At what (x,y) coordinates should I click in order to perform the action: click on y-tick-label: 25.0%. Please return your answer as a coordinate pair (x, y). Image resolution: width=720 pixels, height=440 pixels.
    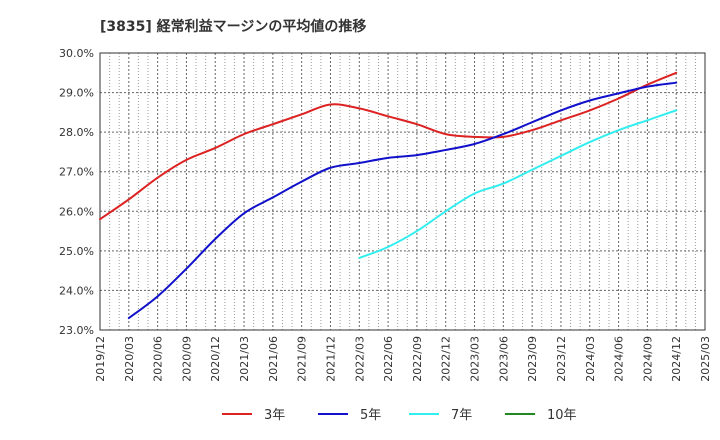
    Looking at the image, I should click on (76, 251).